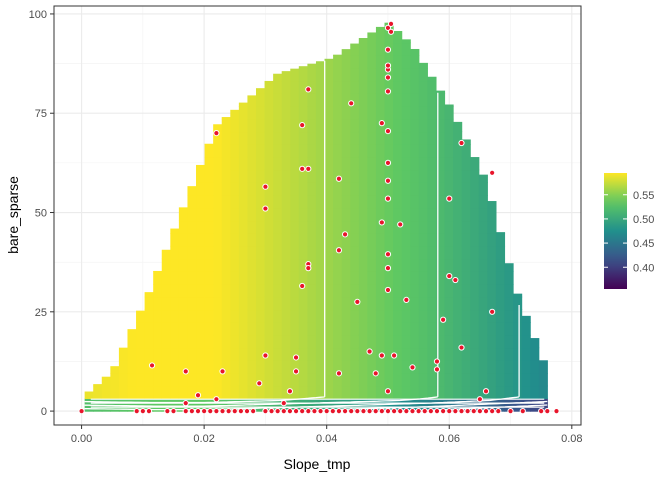 The image size is (672, 480). I want to click on x-tick-label: 0.02, so click(203, 439).